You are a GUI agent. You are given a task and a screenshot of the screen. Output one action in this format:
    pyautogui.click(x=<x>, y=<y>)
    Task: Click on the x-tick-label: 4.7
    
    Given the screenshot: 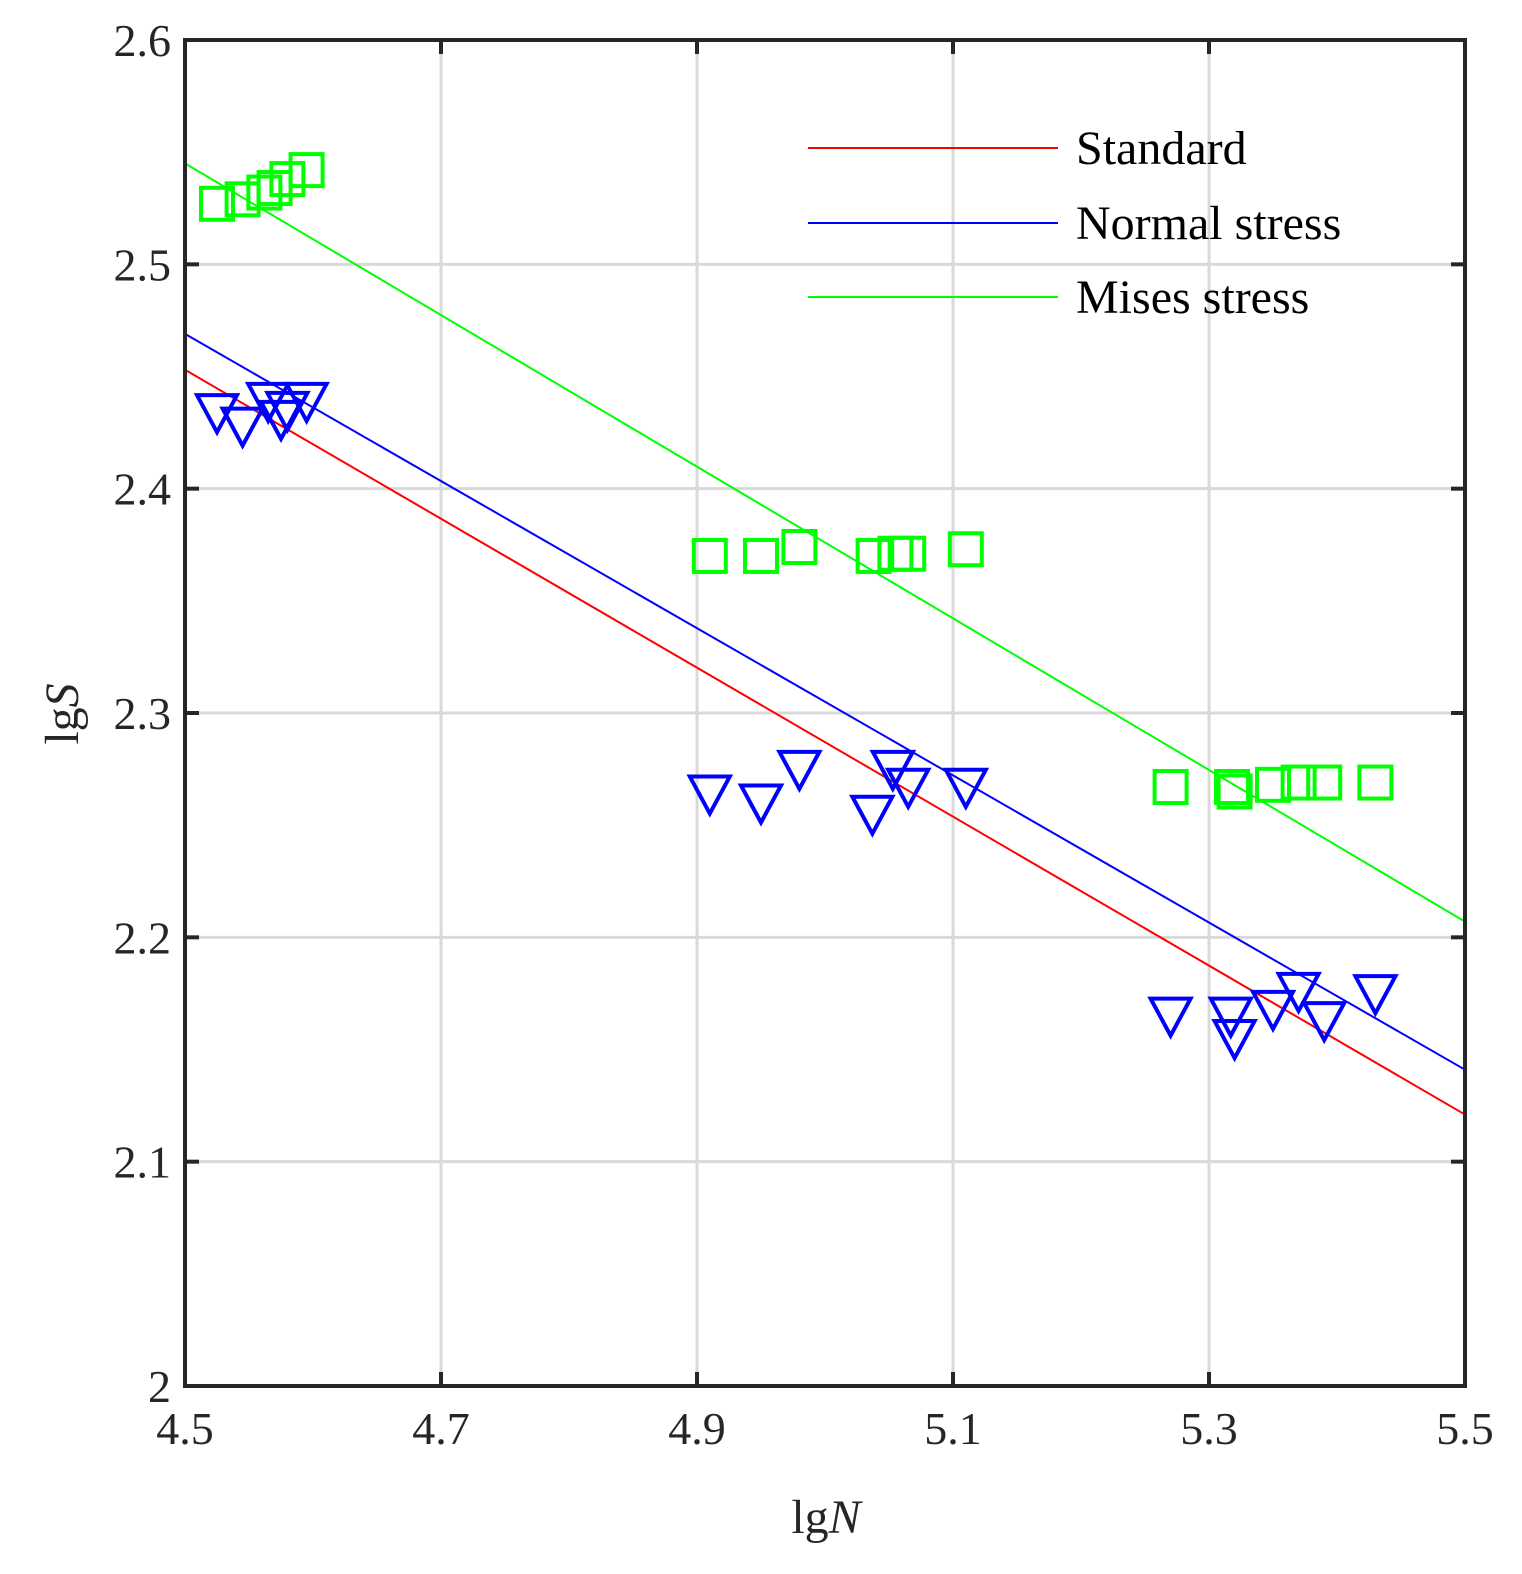 What is the action you would take?
    pyautogui.click(x=441, y=1428)
    